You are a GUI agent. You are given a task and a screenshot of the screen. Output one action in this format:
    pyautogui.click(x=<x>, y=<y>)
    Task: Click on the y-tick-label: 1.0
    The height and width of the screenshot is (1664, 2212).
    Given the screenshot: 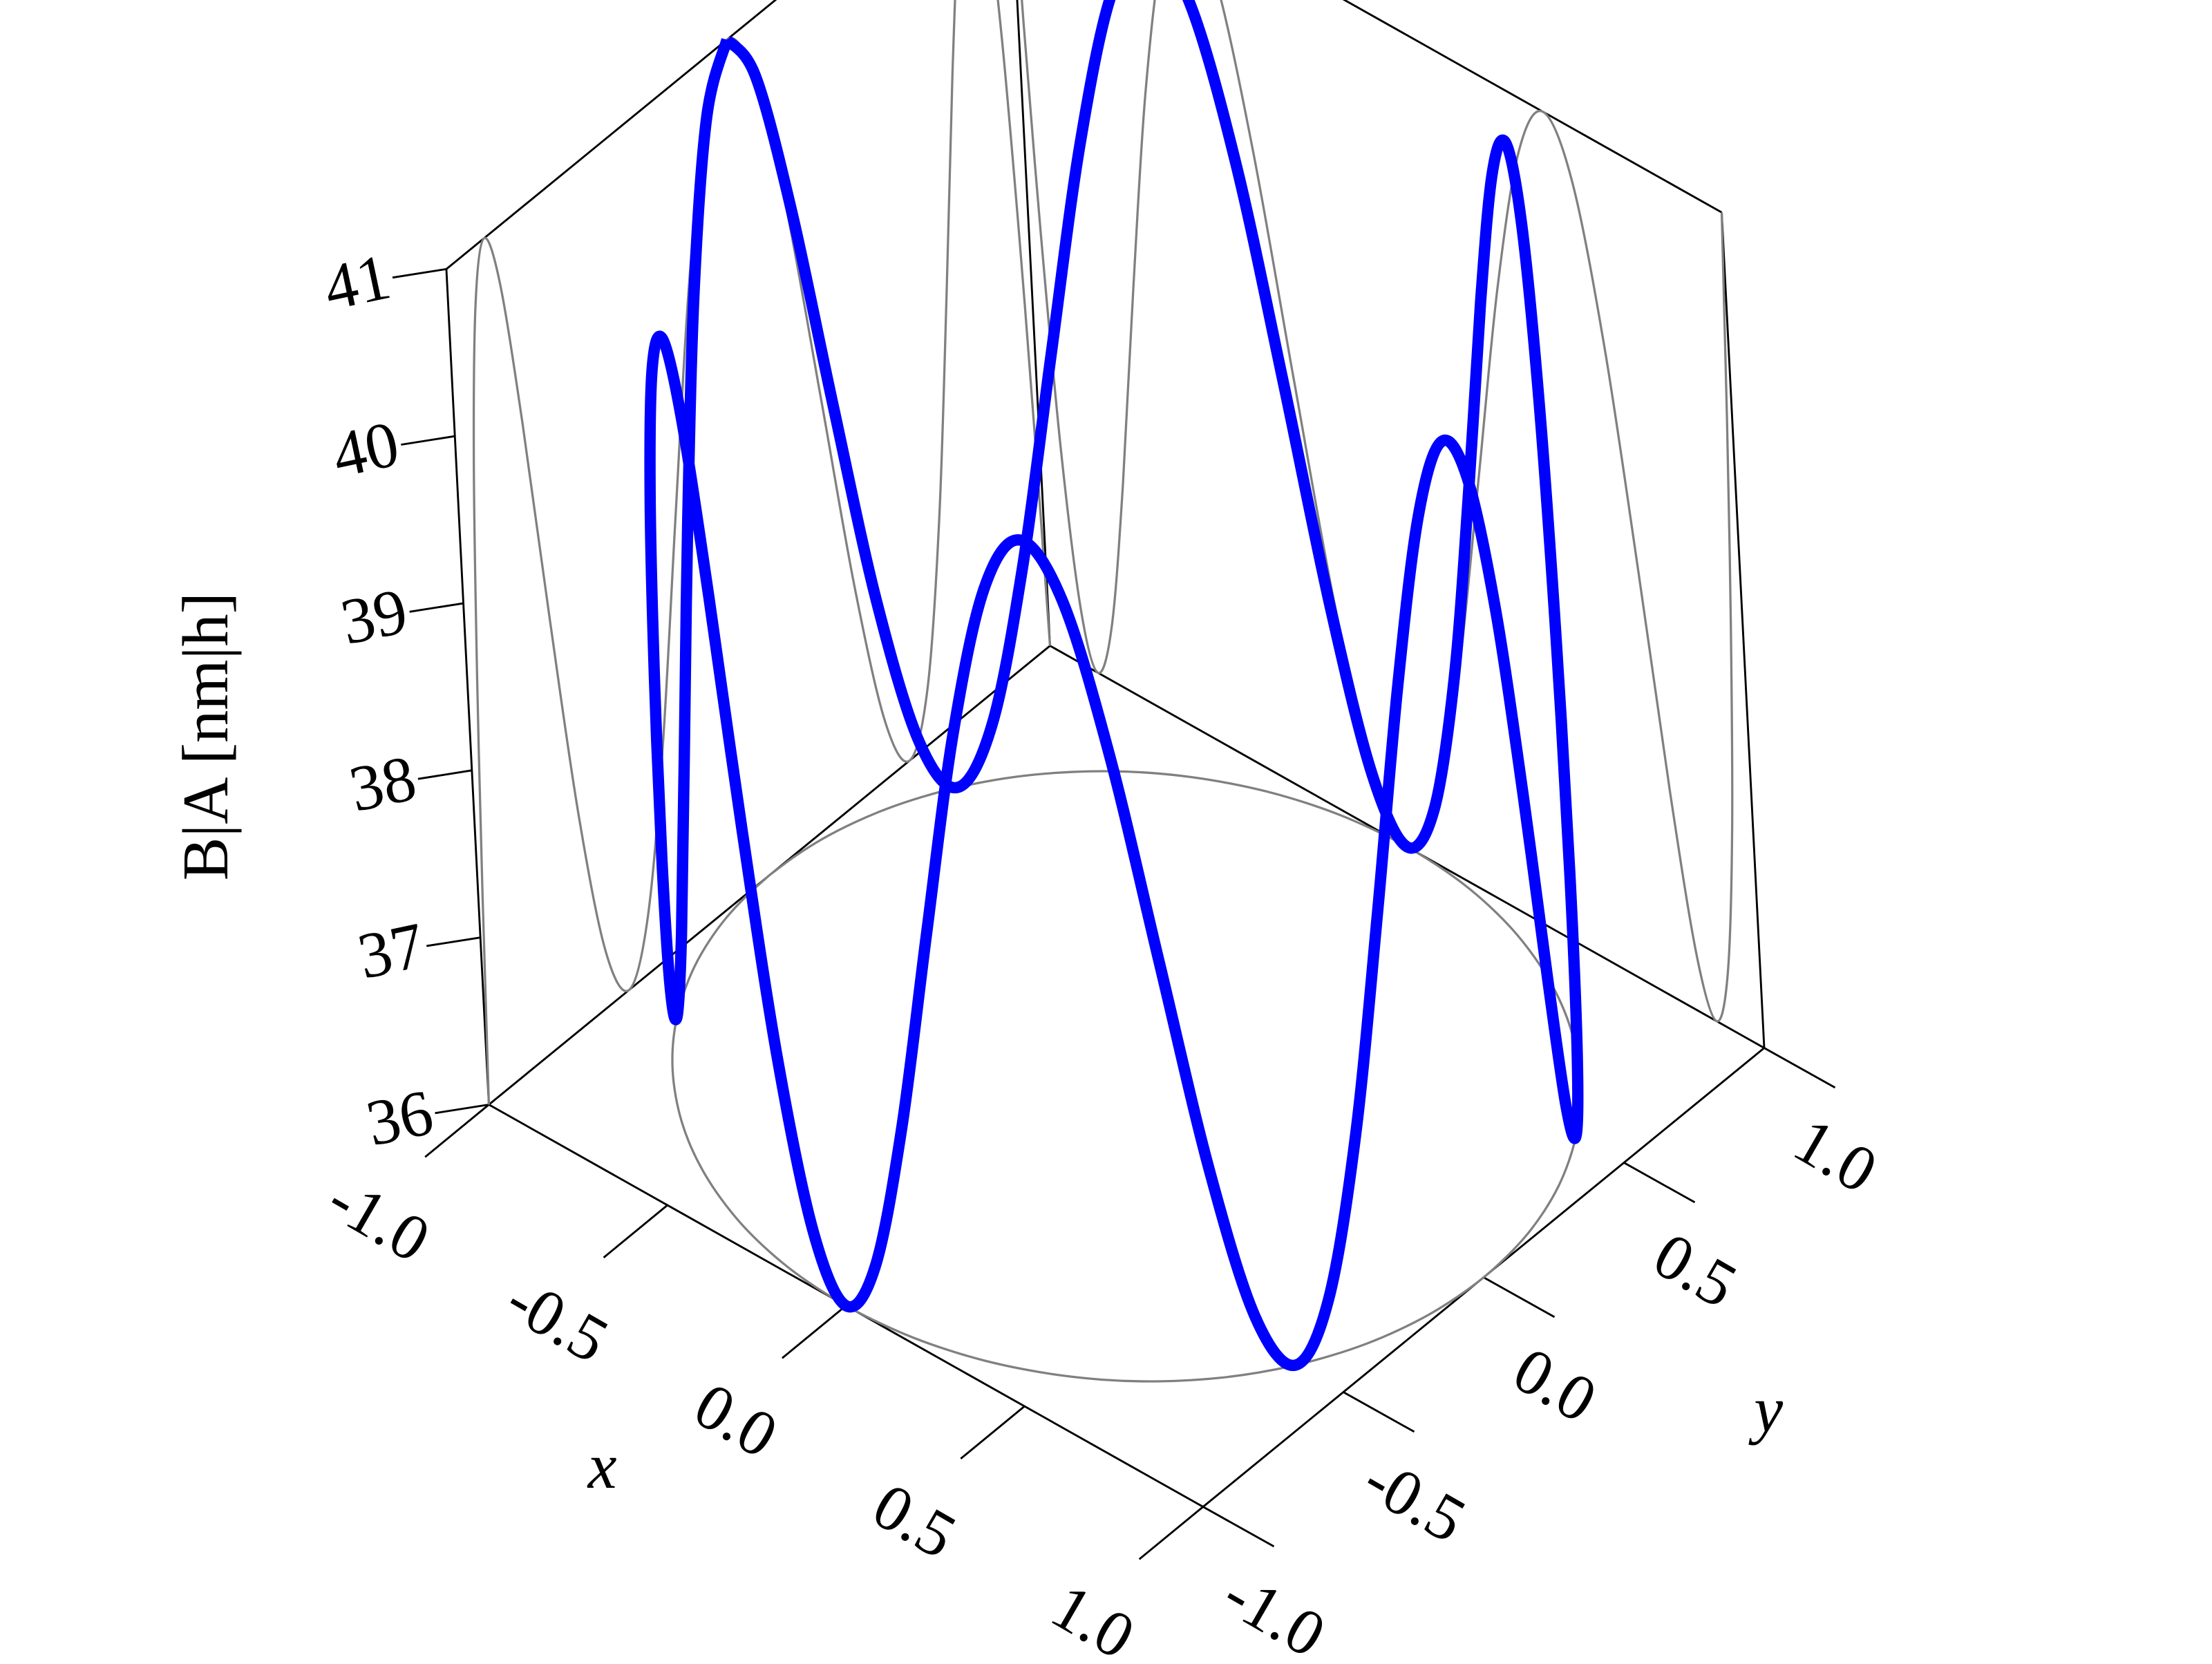 What is the action you would take?
    pyautogui.click(x=1835, y=1155)
    